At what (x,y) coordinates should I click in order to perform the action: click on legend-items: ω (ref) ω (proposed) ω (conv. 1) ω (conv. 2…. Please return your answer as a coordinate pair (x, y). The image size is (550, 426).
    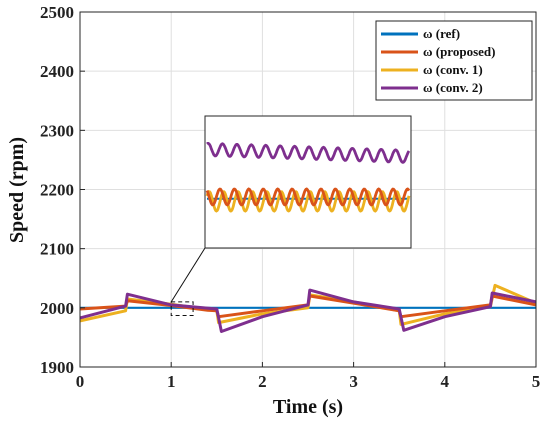
    Looking at the image, I should click on (438, 60).